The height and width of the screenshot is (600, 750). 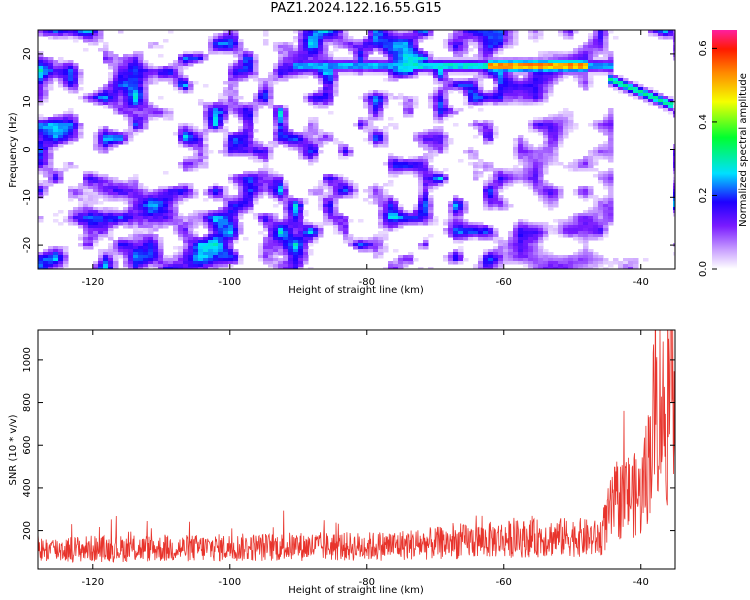 What do you see at coordinates (703, 196) in the screenshot?
I see `colorbar-tick-label: 0.2` at bounding box center [703, 196].